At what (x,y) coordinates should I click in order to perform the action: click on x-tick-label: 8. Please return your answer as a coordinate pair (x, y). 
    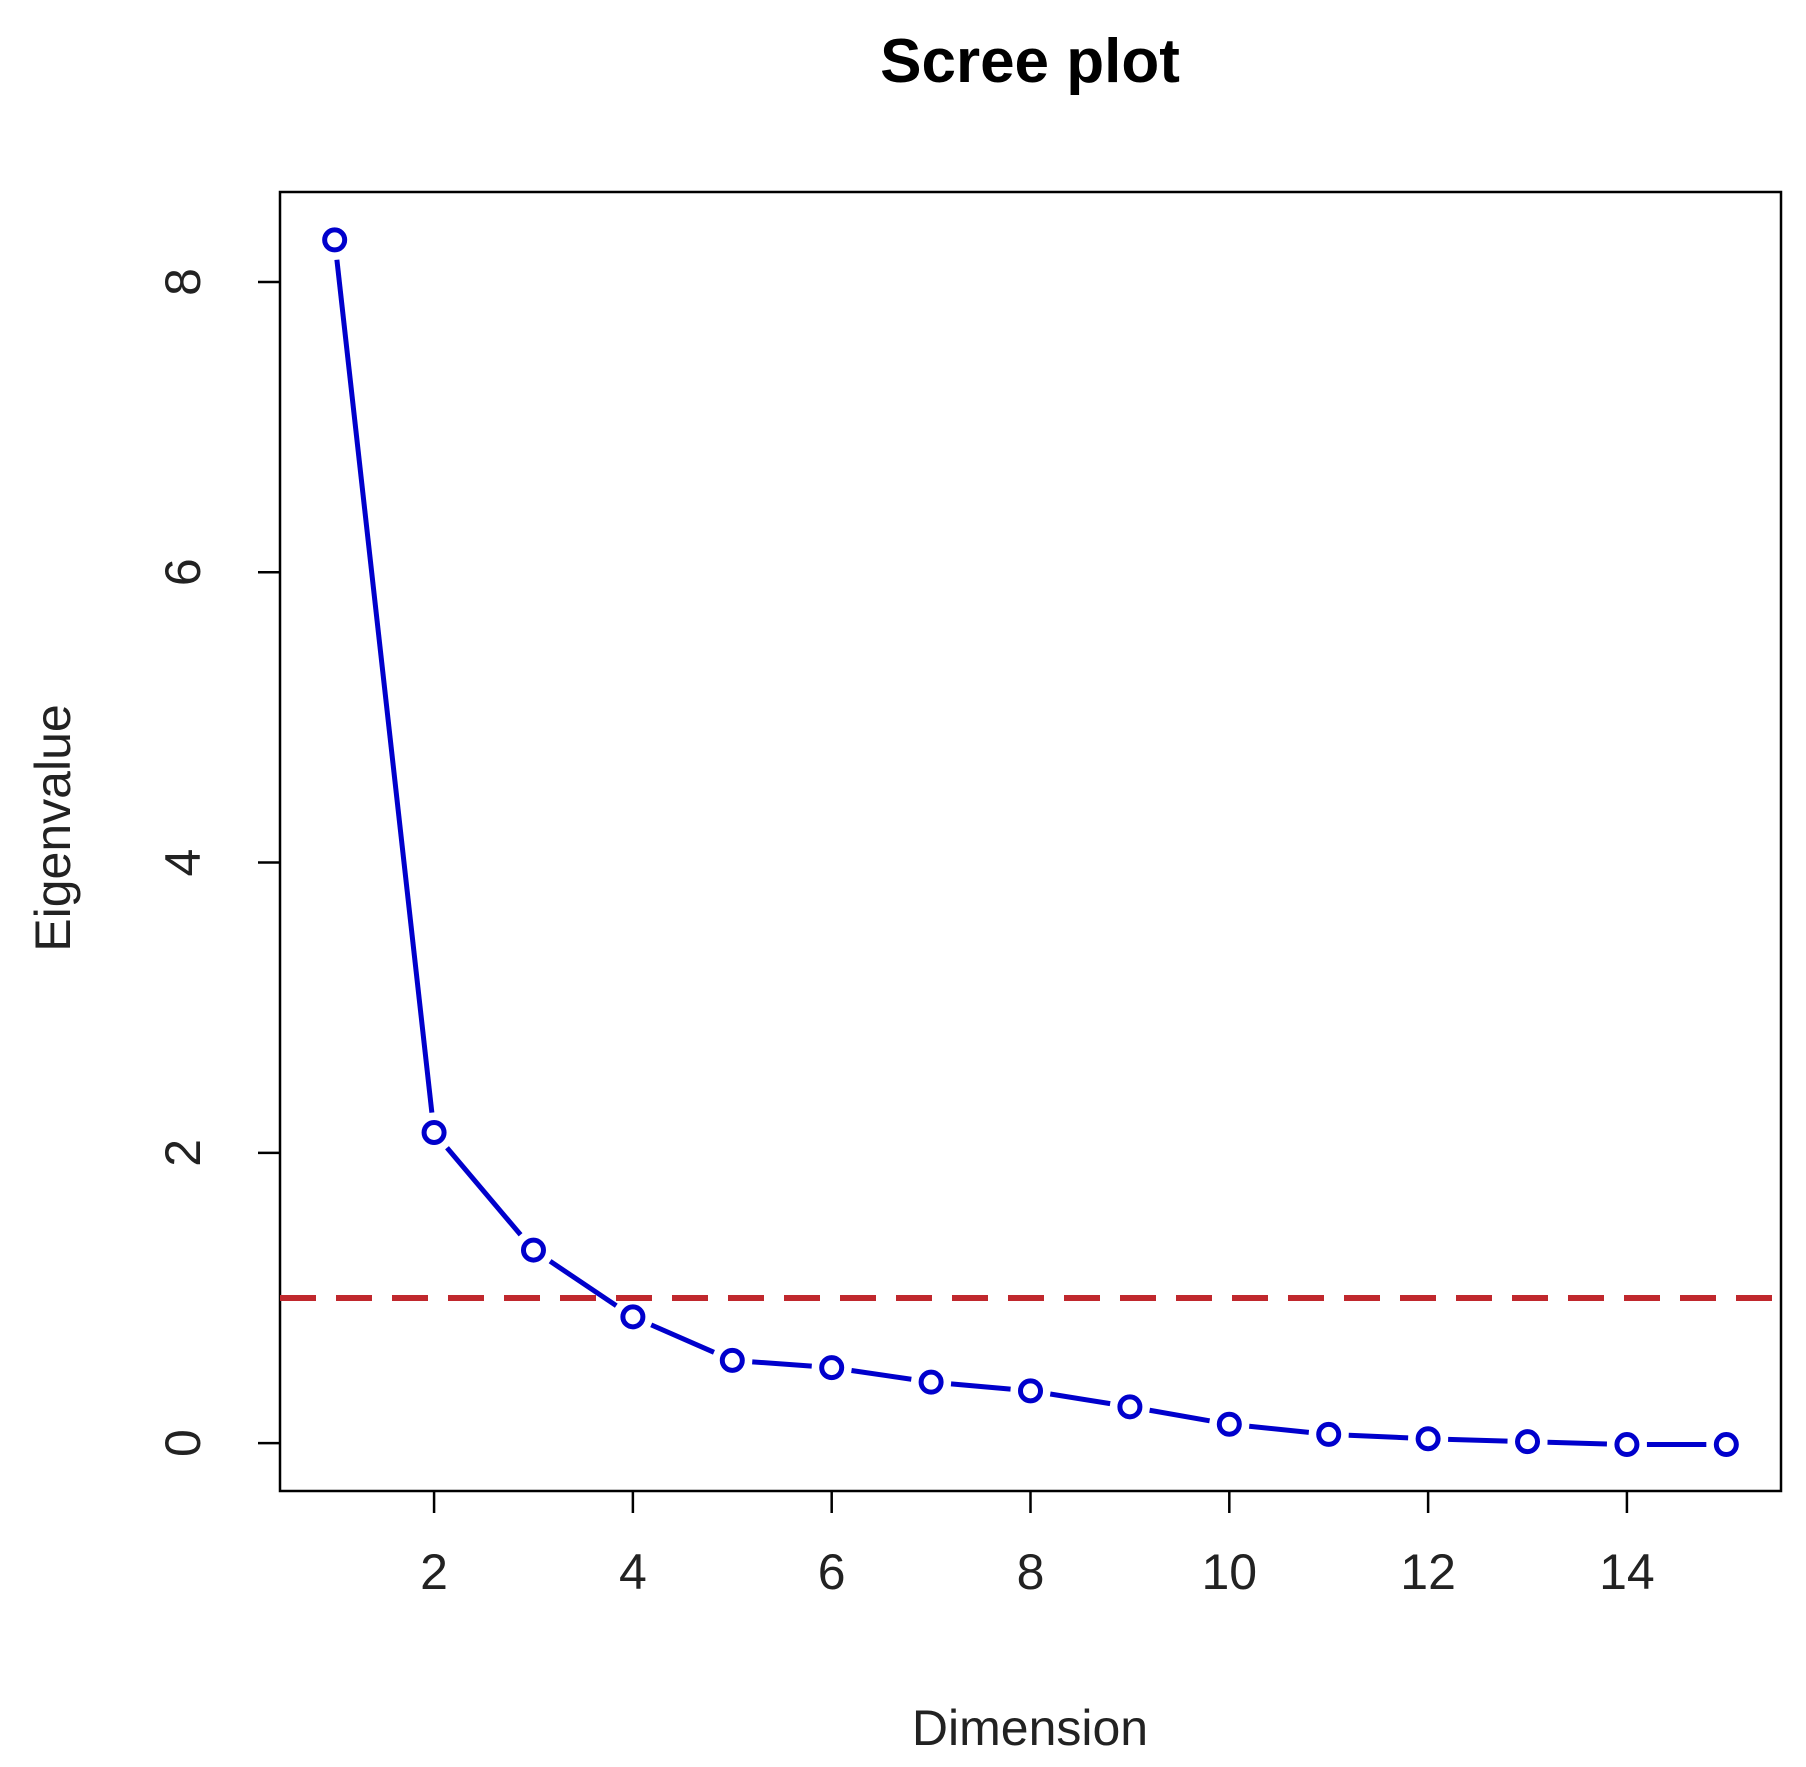
    Looking at the image, I should click on (1031, 1572).